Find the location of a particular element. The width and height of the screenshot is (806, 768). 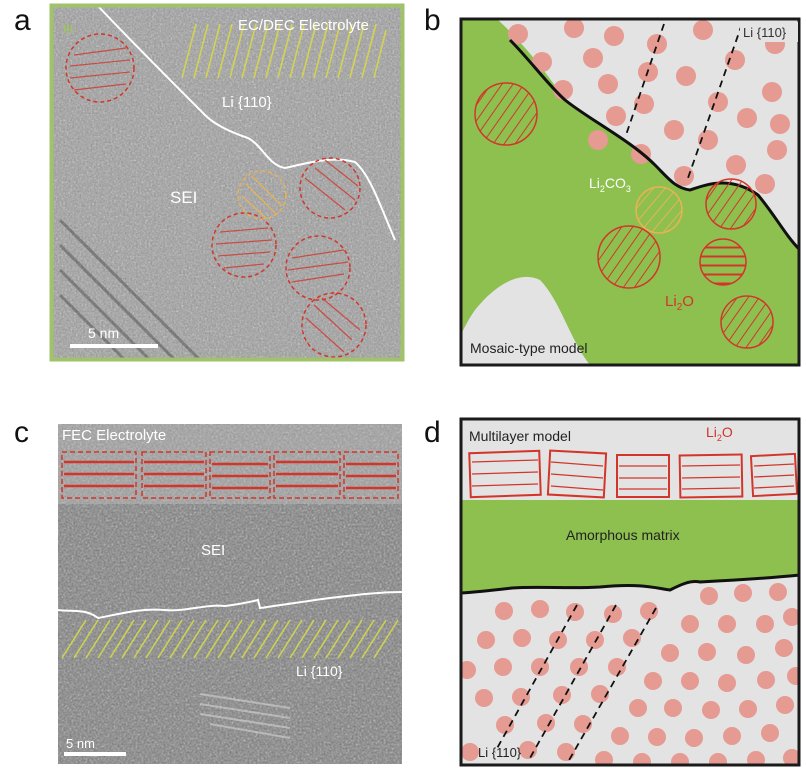

panel-d-li2o-blocks is located at coordinates (633, 474).